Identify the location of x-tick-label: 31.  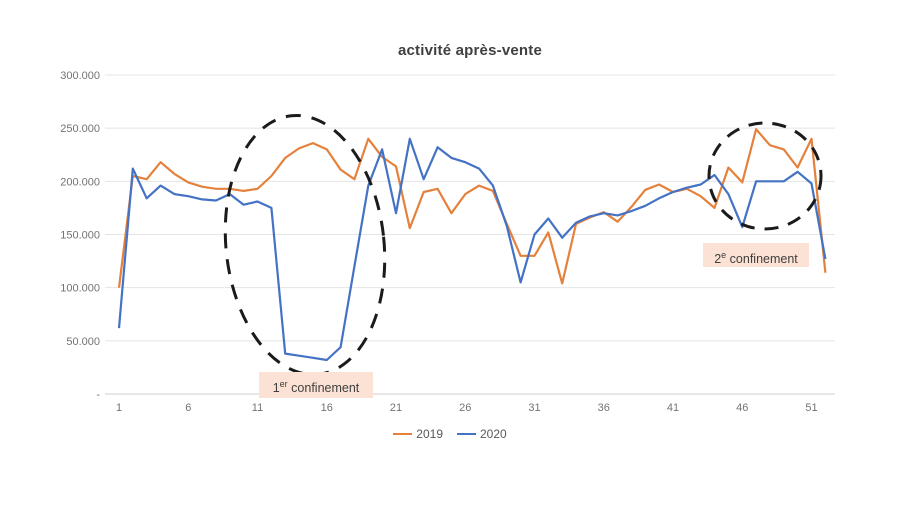
(534, 408).